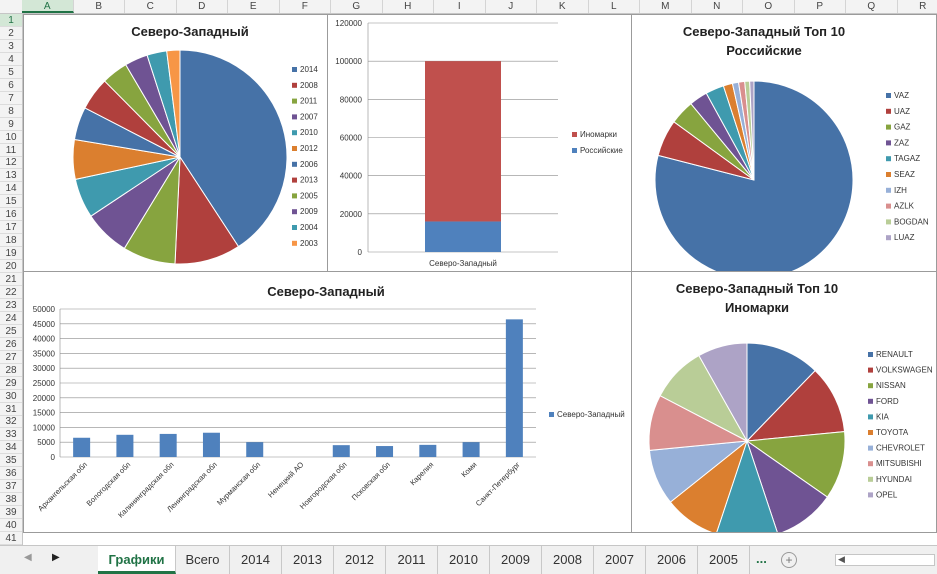 This screenshot has width=937, height=574. I want to click on sheet-tab-2010: 2010, so click(464, 560).